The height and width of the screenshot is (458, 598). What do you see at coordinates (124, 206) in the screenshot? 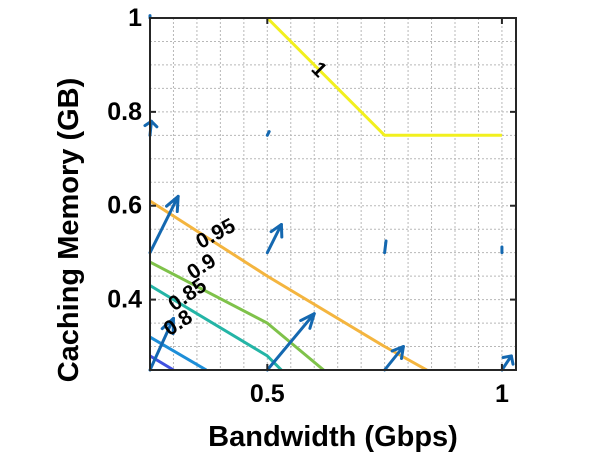
I see `y-tick-label: 0.6` at bounding box center [124, 206].